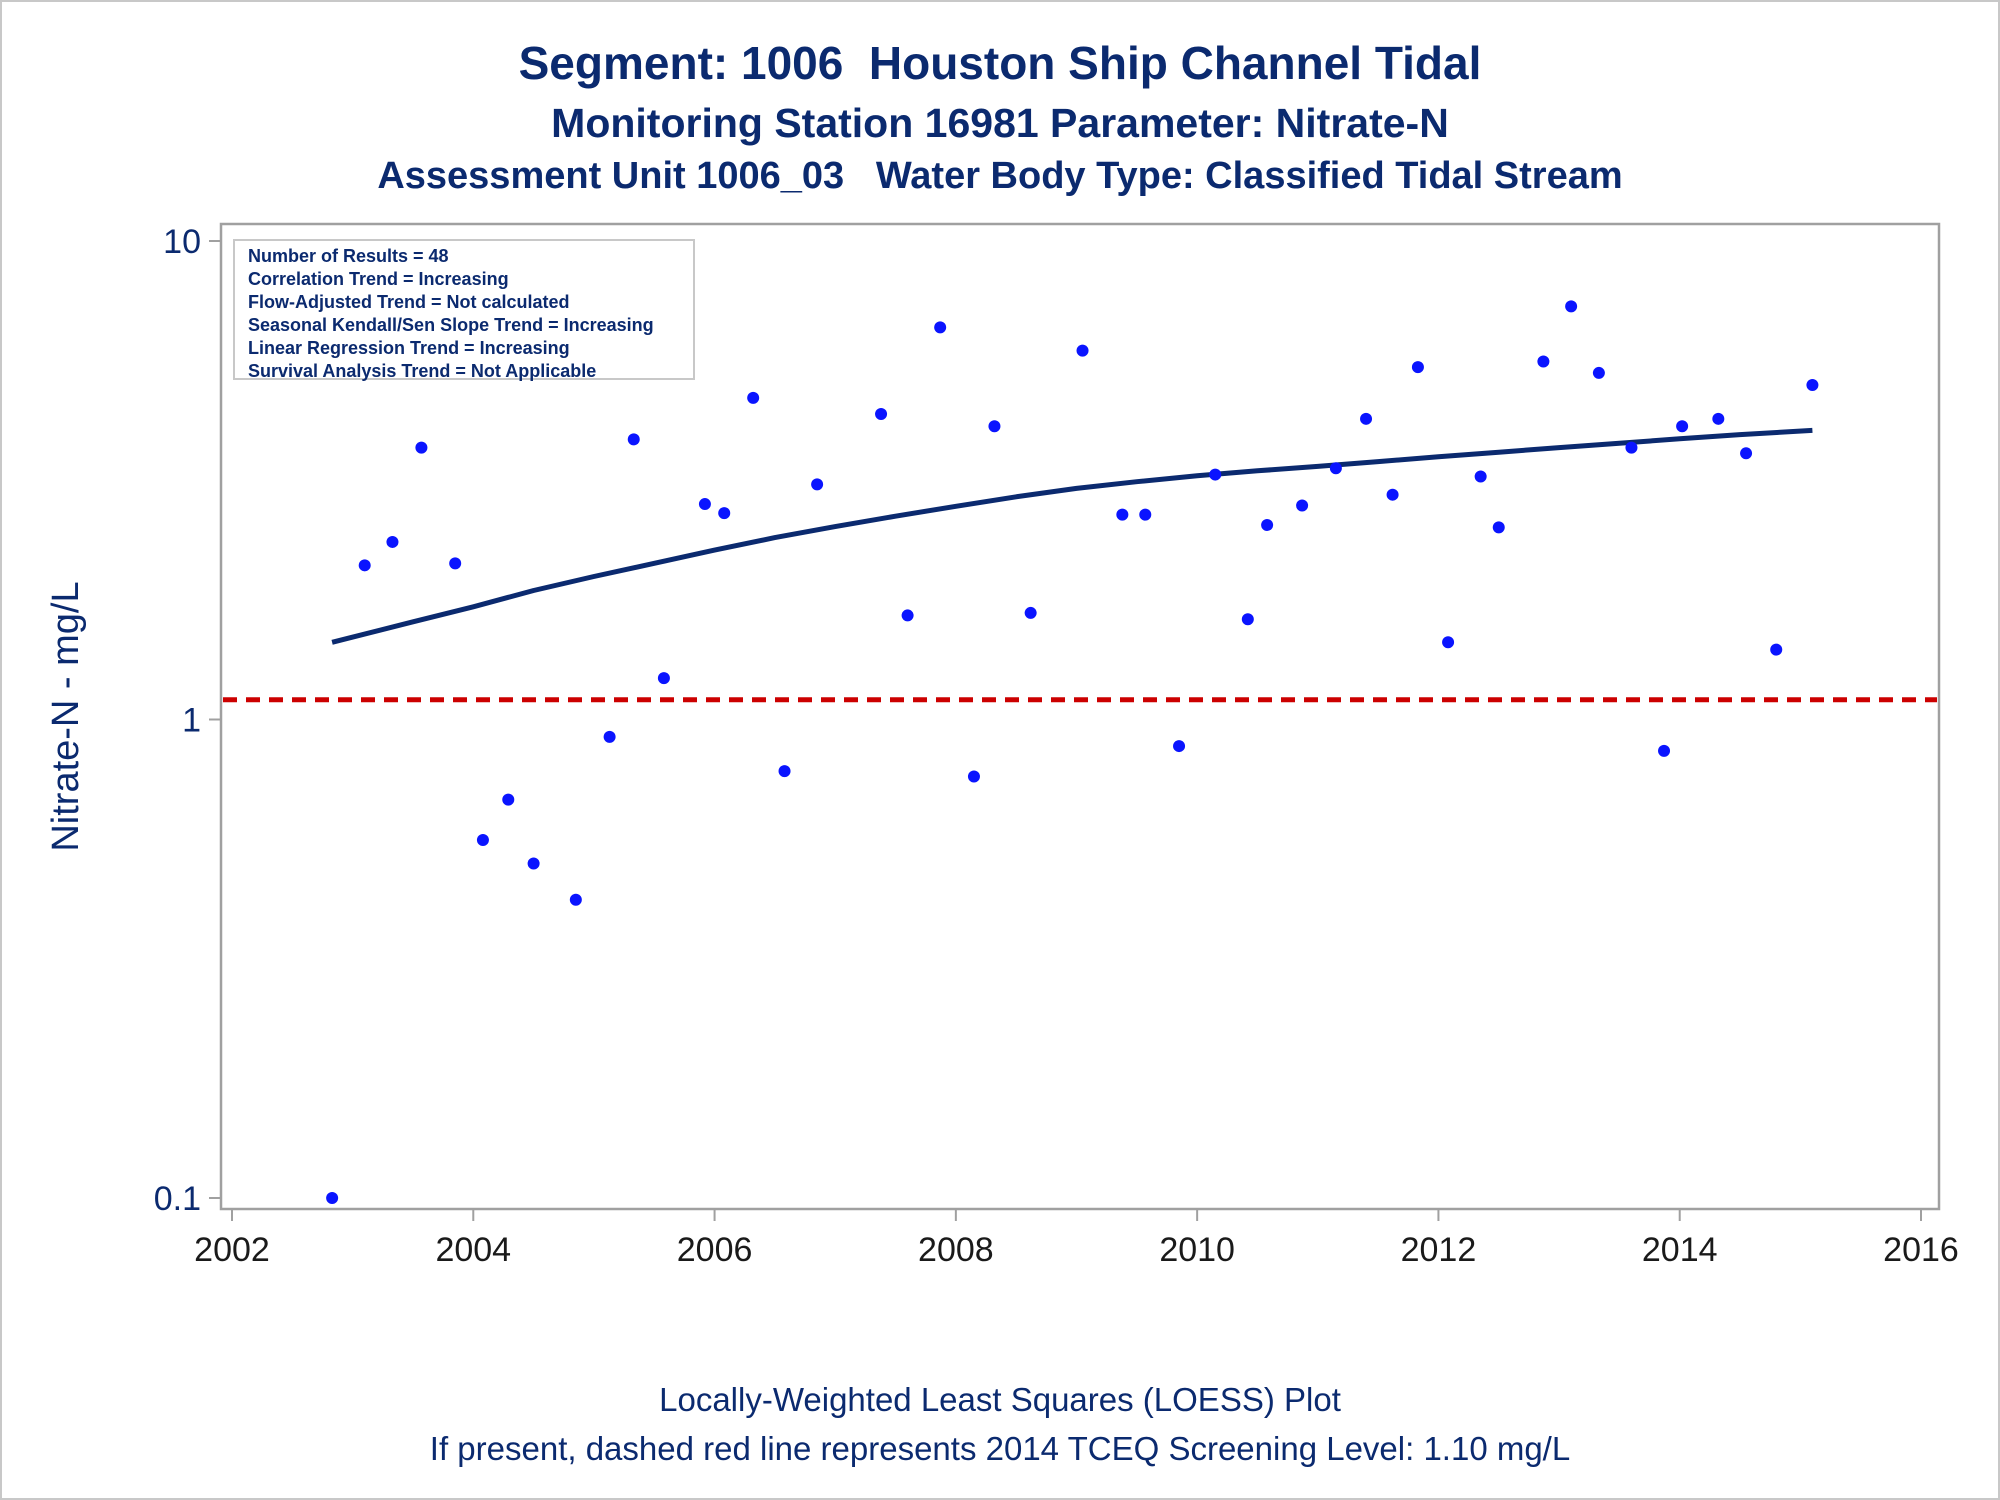  Describe the element at coordinates (232, 1250) in the screenshot. I see `x-tick-label: 2002` at that location.